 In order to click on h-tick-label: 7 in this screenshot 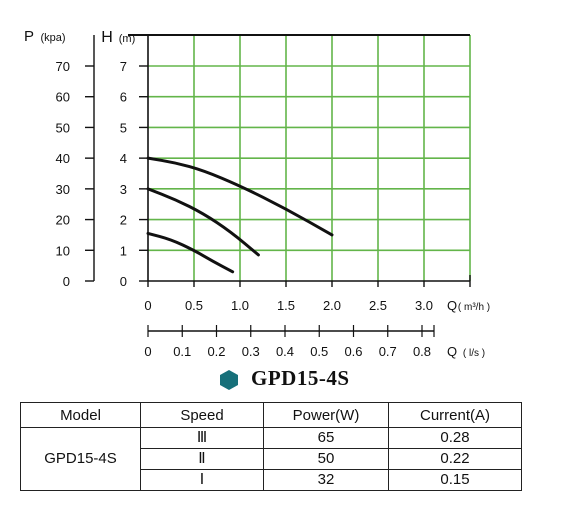, I will do `click(123, 66)`.